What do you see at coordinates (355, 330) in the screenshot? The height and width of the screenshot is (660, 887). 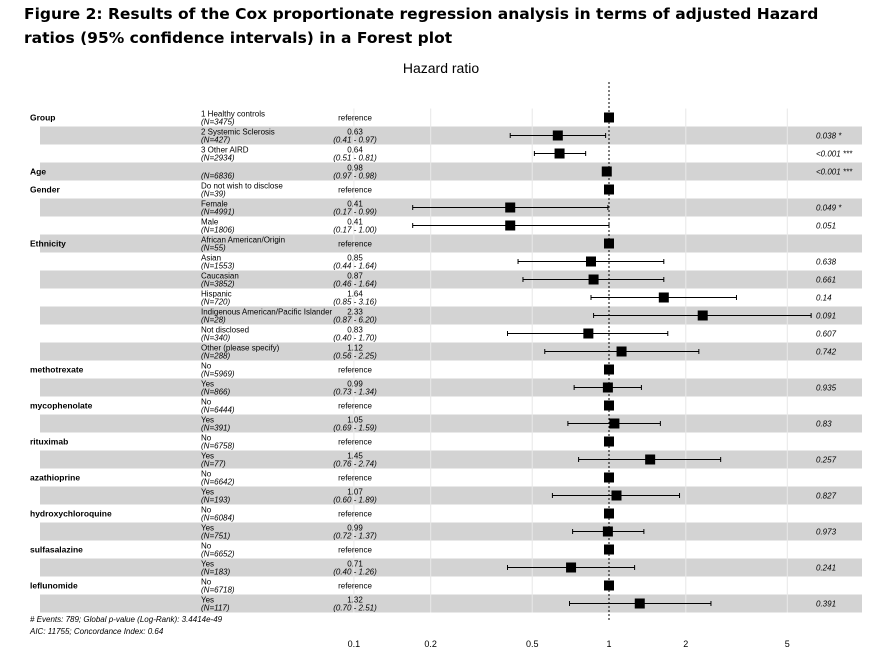 I see `estimate-label: 0.83` at bounding box center [355, 330].